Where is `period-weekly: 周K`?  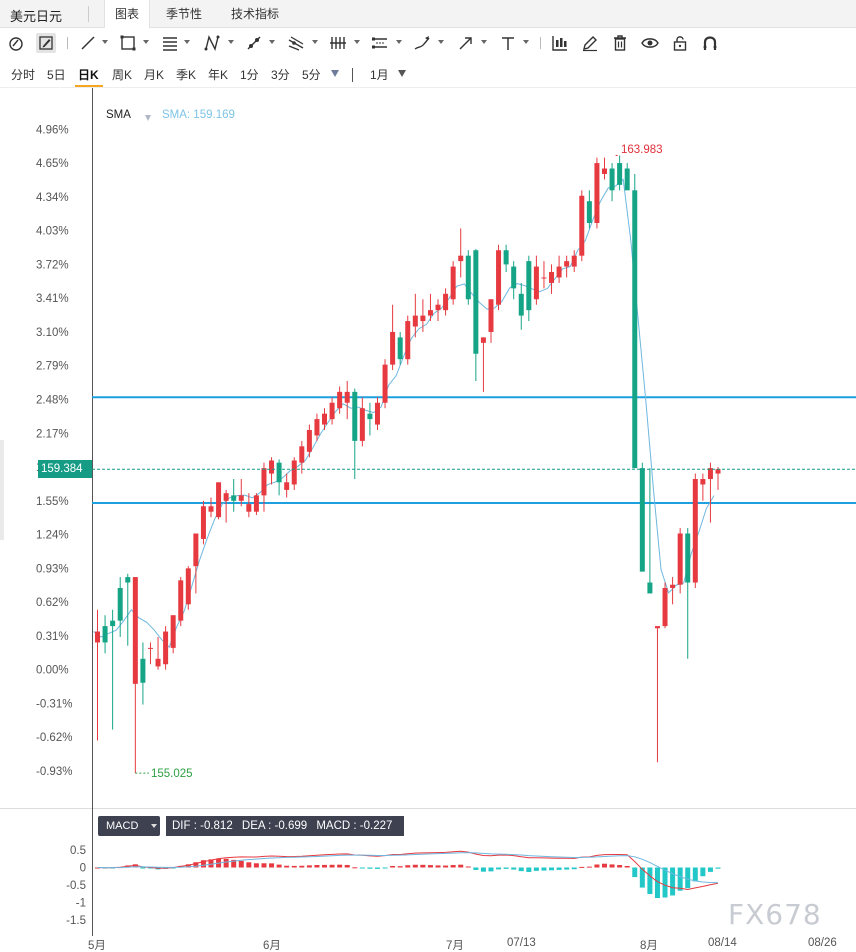 period-weekly: 周K is located at coordinates (122, 75).